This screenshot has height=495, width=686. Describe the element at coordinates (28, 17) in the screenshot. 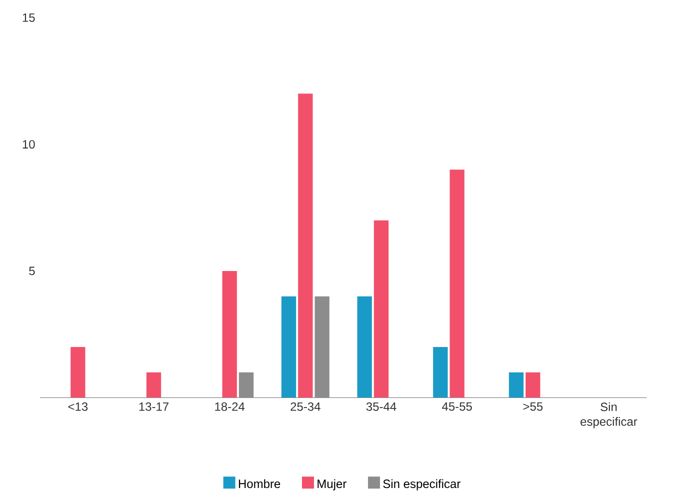

I see `y-tick-label: 15` at that location.